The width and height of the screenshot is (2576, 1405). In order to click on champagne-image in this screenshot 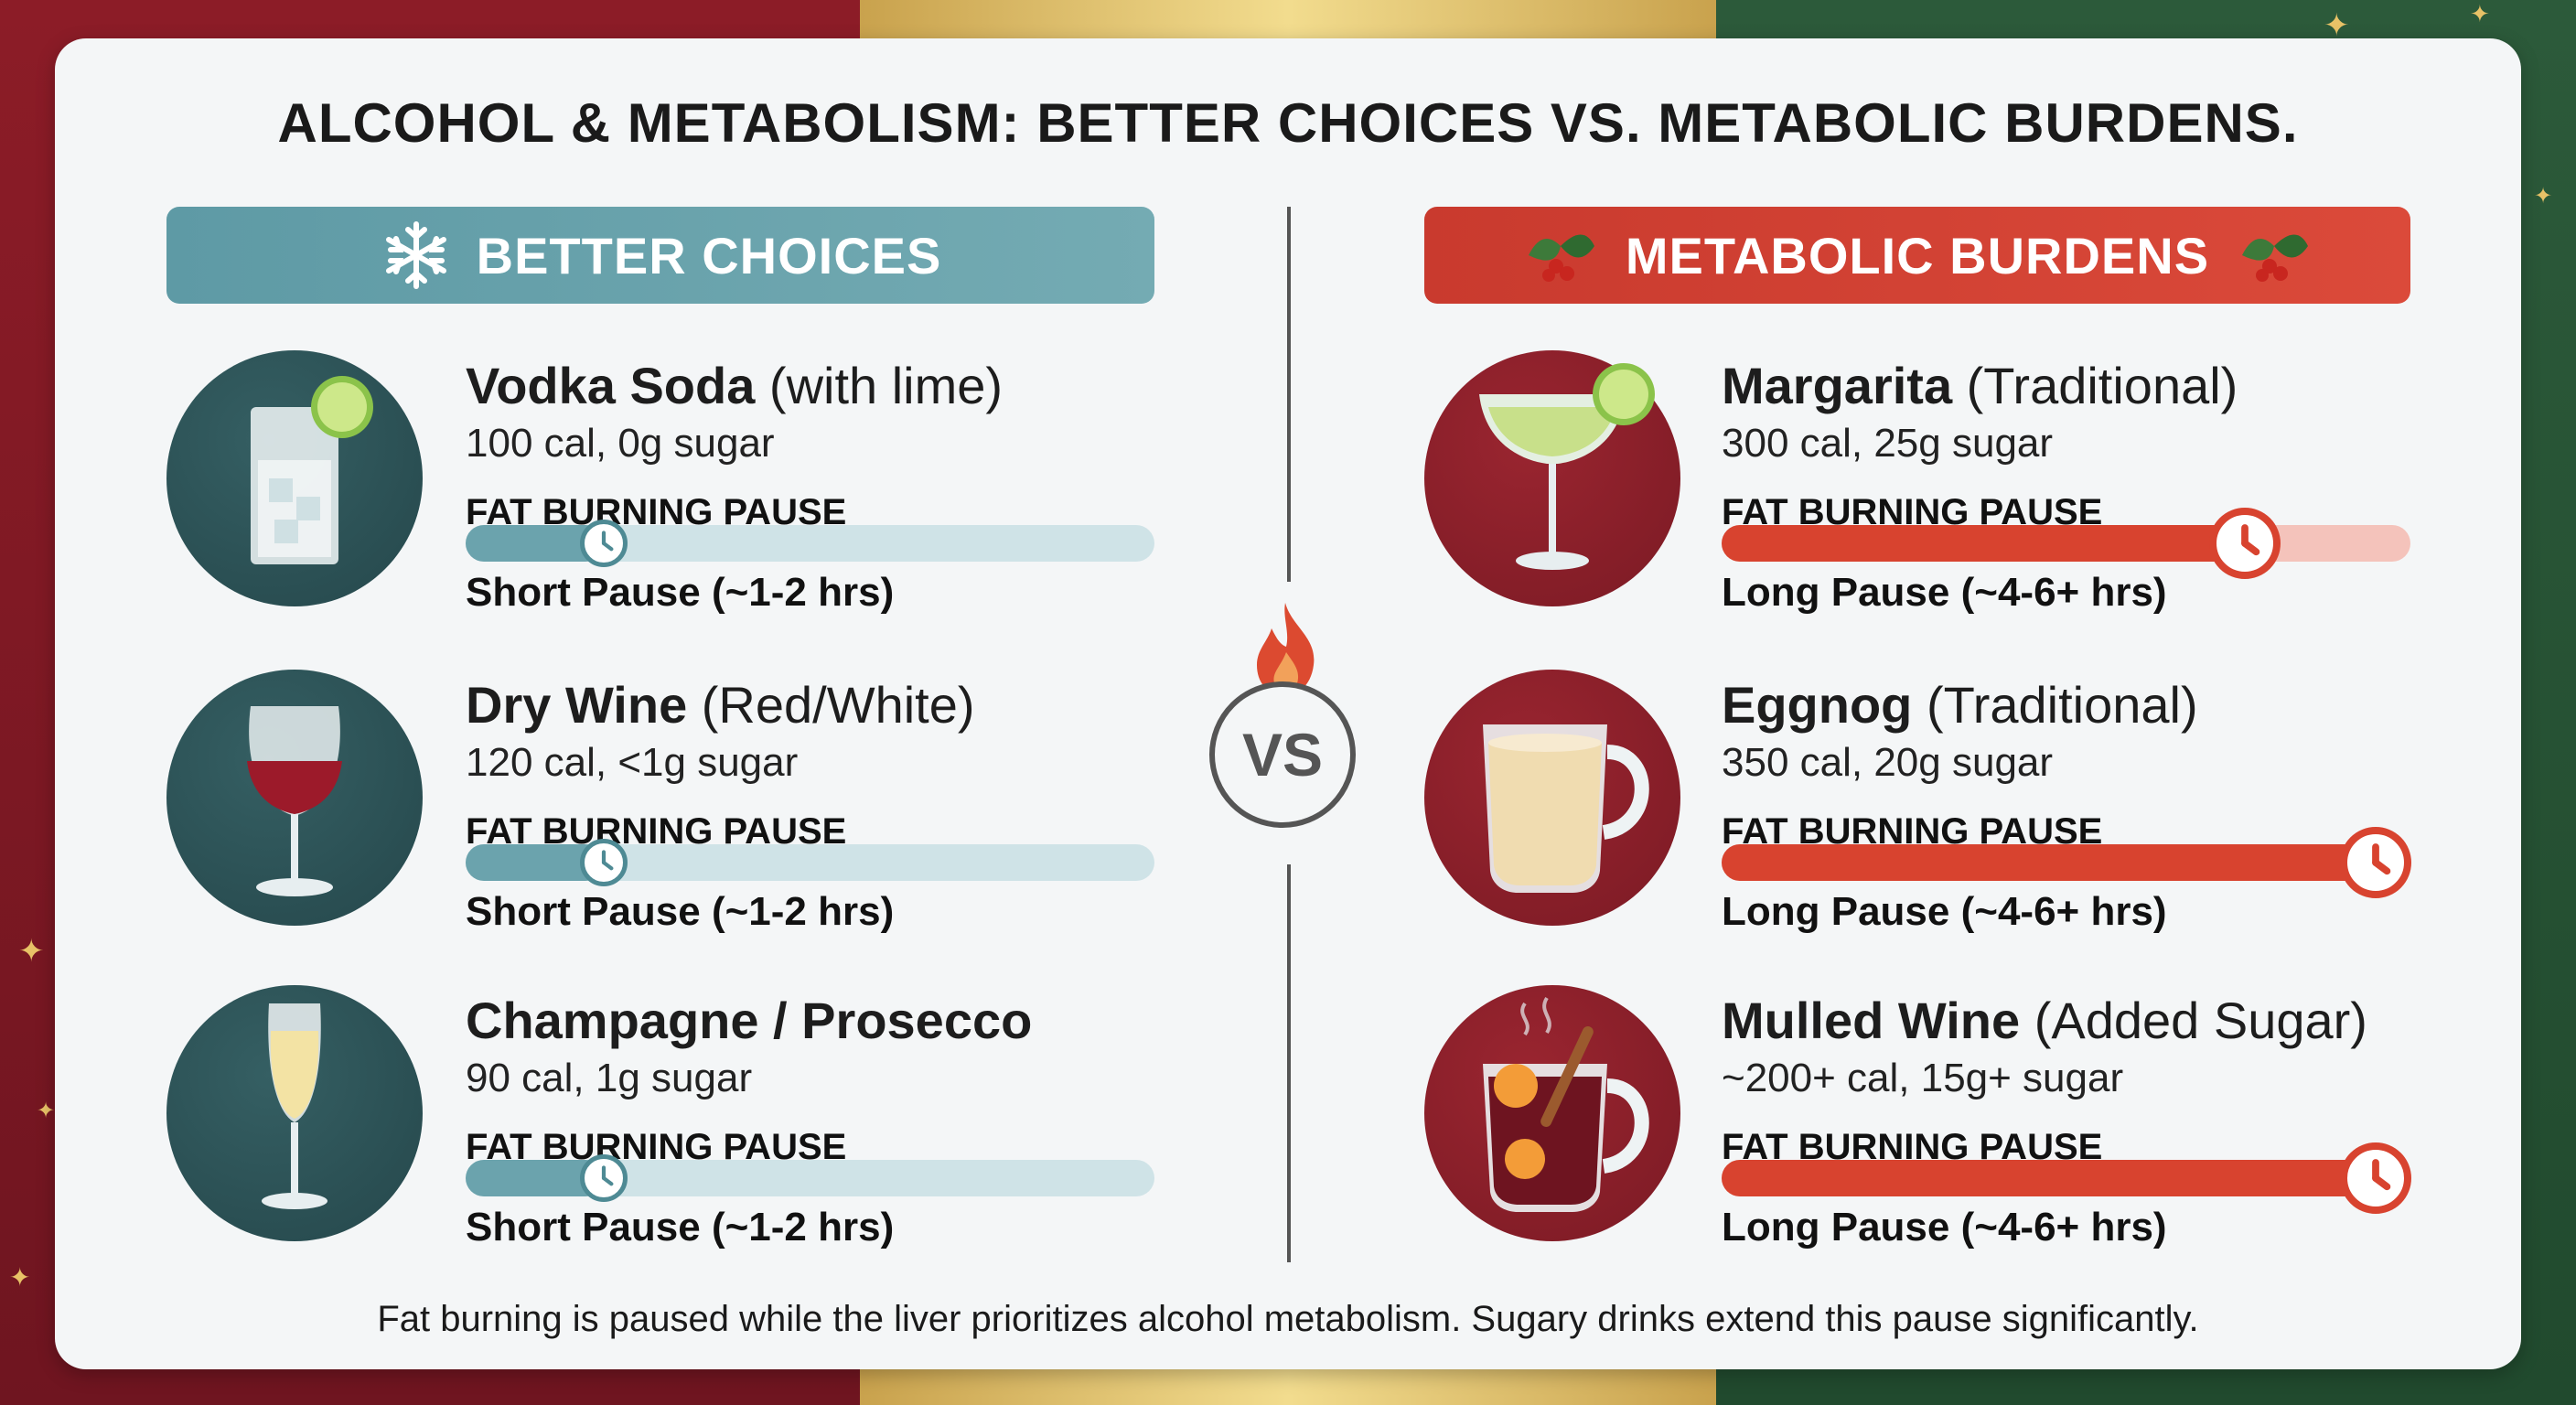, I will do `click(294, 1113)`.